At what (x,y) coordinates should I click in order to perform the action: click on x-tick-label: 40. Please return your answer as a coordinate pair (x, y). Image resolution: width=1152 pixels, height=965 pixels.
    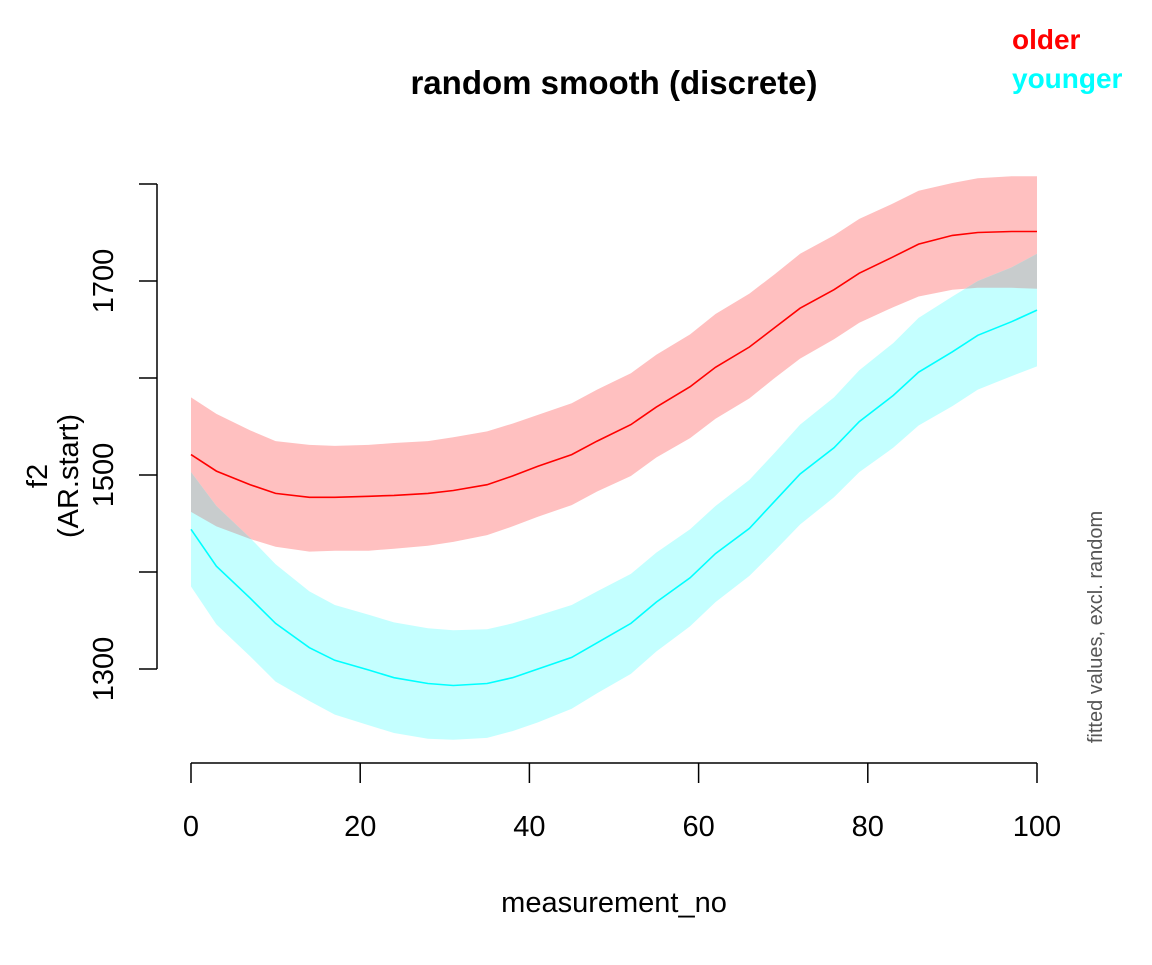
    Looking at the image, I should click on (529, 827).